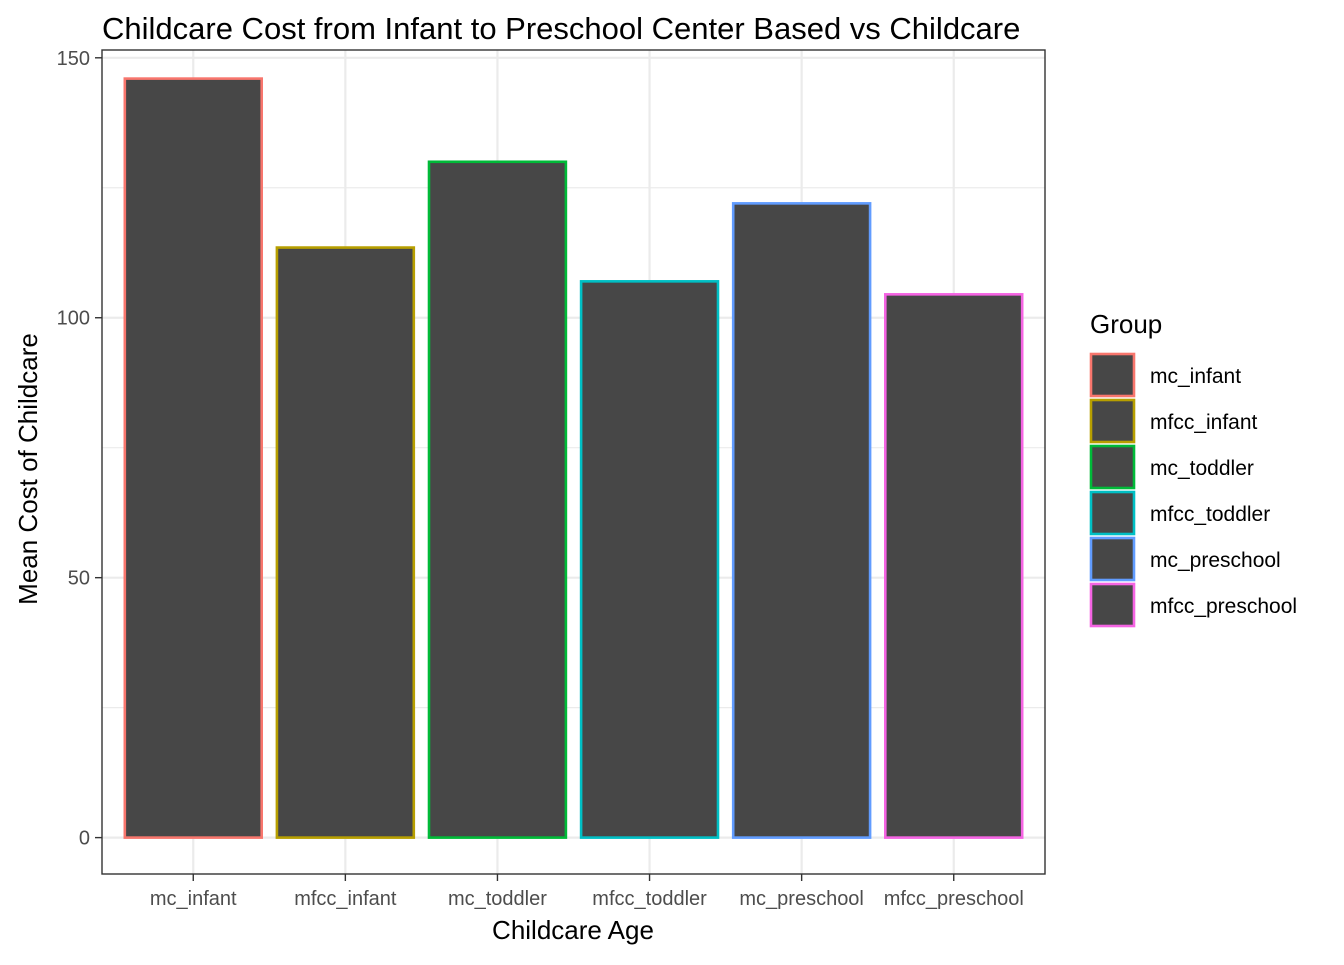  What do you see at coordinates (1204, 422) in the screenshot?
I see `legend-label: mfcc_infant` at bounding box center [1204, 422].